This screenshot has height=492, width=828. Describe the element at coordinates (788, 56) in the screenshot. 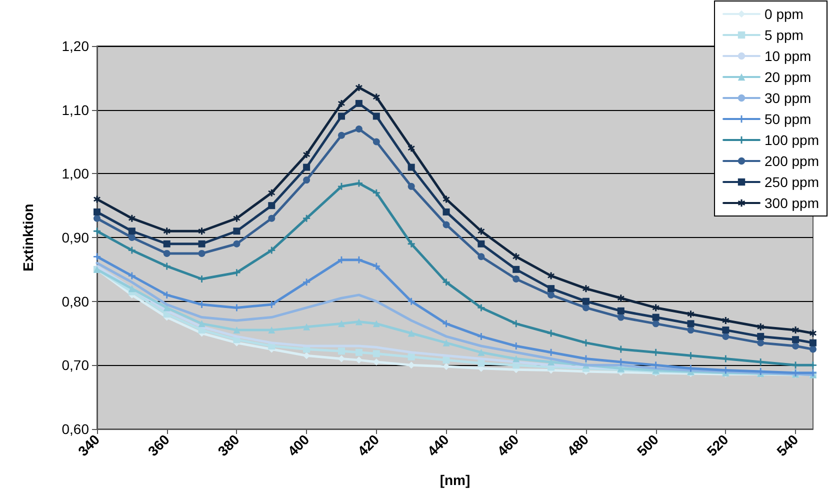

I see `legend-label: 10 ppm` at that location.